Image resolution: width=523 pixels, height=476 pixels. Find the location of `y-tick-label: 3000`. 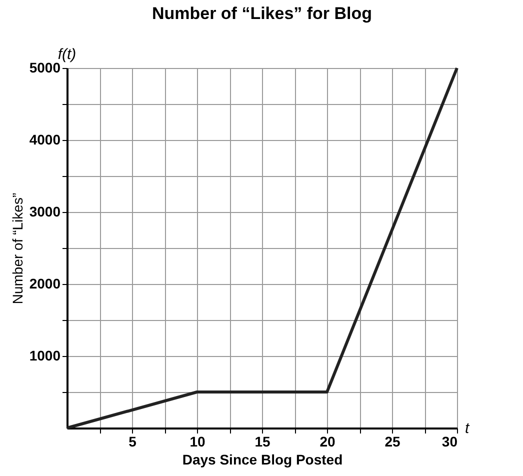

y-tick-label: 3000 is located at coordinates (45, 212).